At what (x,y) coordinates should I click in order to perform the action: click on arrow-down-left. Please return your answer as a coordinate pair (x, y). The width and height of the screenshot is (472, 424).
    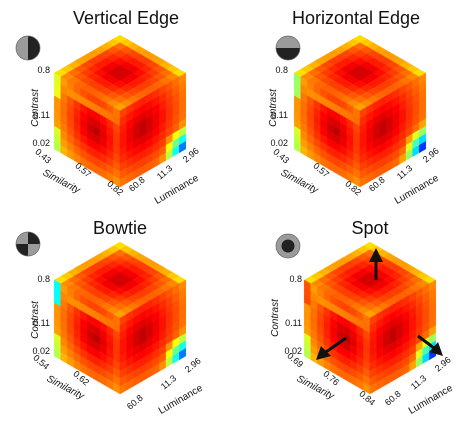
    Looking at the image, I should click on (331, 348).